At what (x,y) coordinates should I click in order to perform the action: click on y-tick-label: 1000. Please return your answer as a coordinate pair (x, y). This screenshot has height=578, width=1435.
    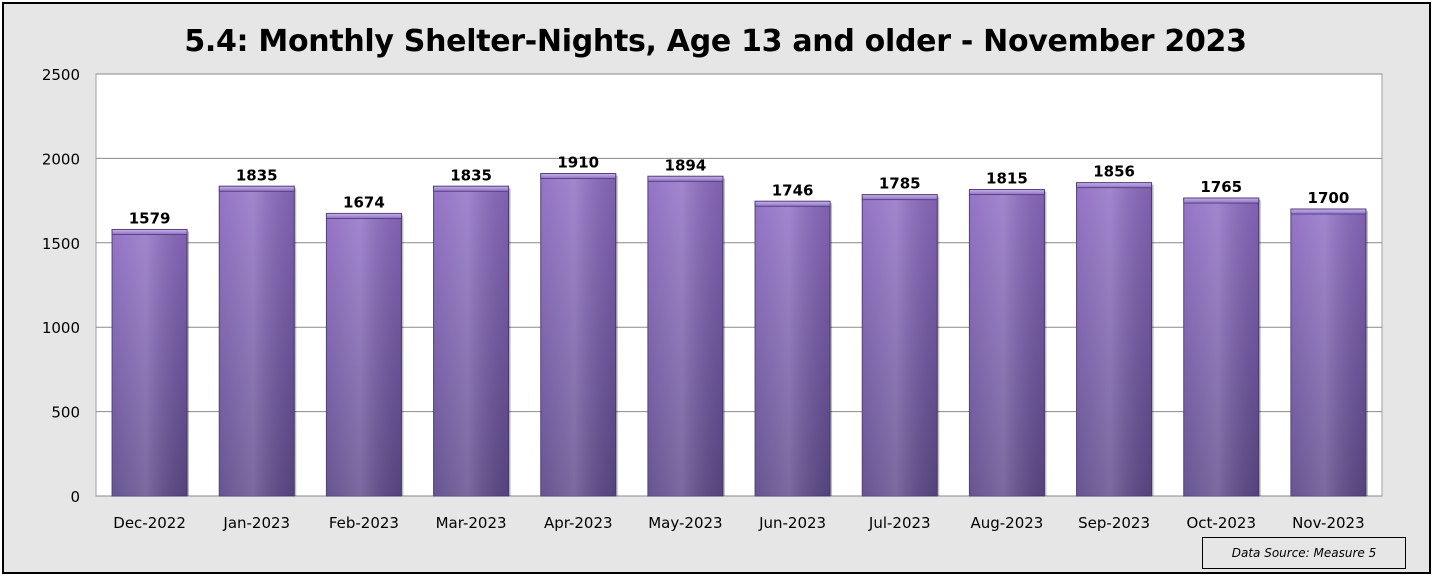
    Looking at the image, I should click on (61, 328).